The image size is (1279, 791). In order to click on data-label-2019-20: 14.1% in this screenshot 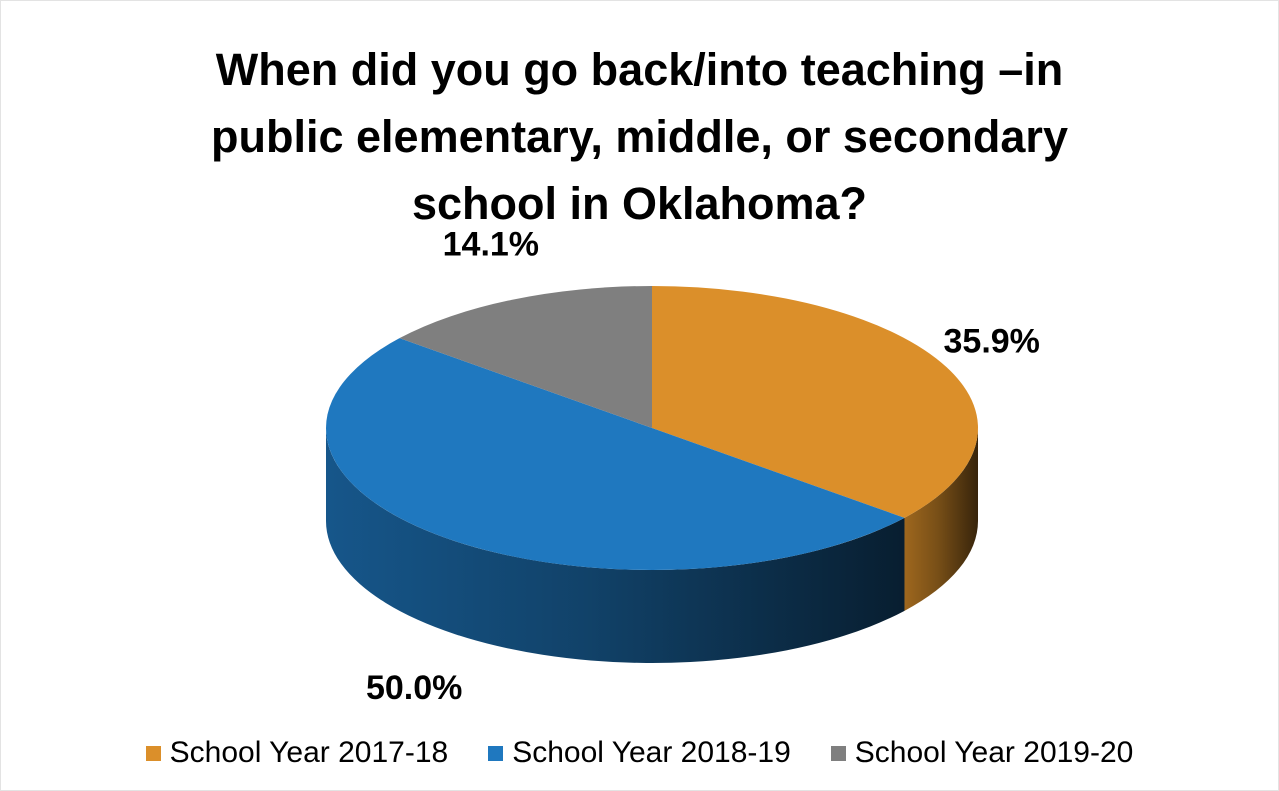, I will do `click(491, 245)`.